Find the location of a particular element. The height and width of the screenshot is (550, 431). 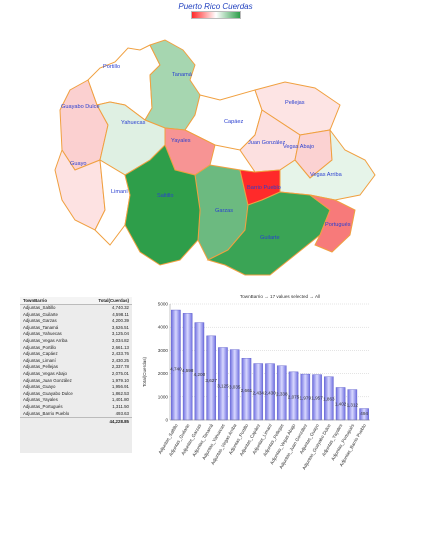

table-row: Adjuntas_Guayo 1,956.91 is located at coordinates (76, 387).